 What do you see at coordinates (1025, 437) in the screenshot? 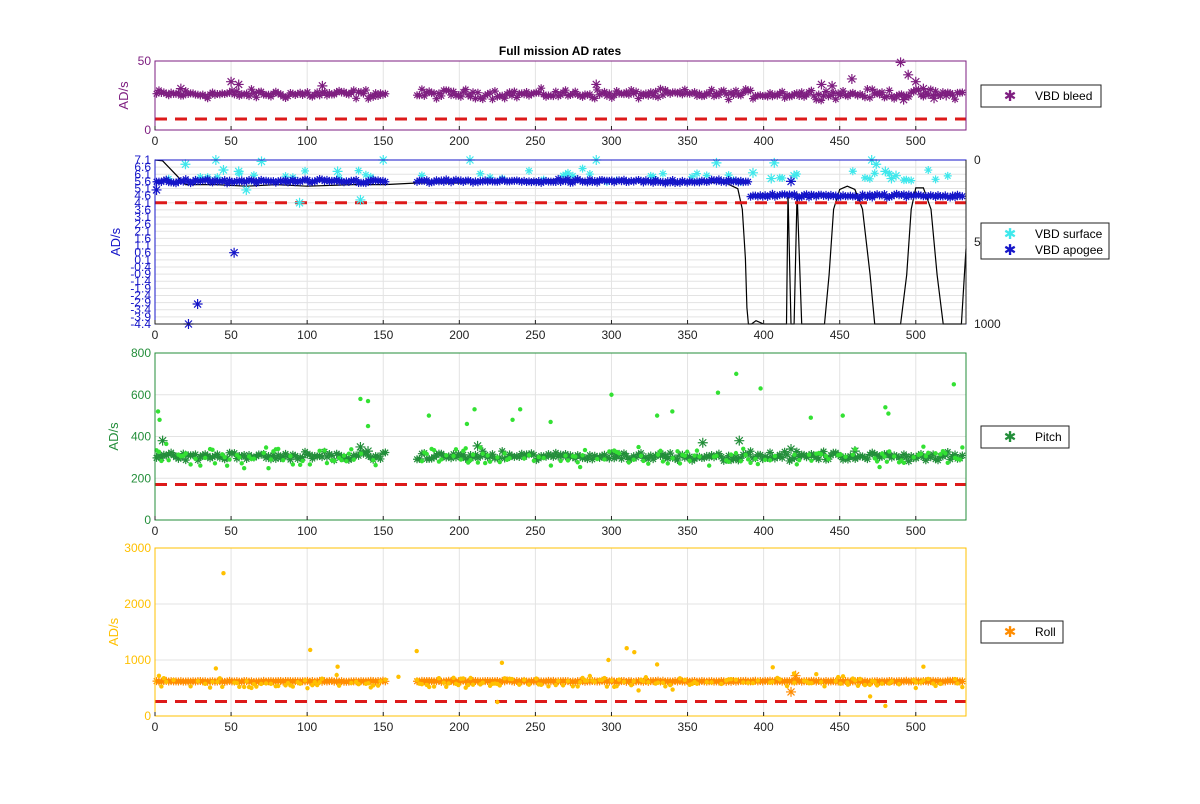
I see `legend-pitch: ✱ Pitch` at bounding box center [1025, 437].